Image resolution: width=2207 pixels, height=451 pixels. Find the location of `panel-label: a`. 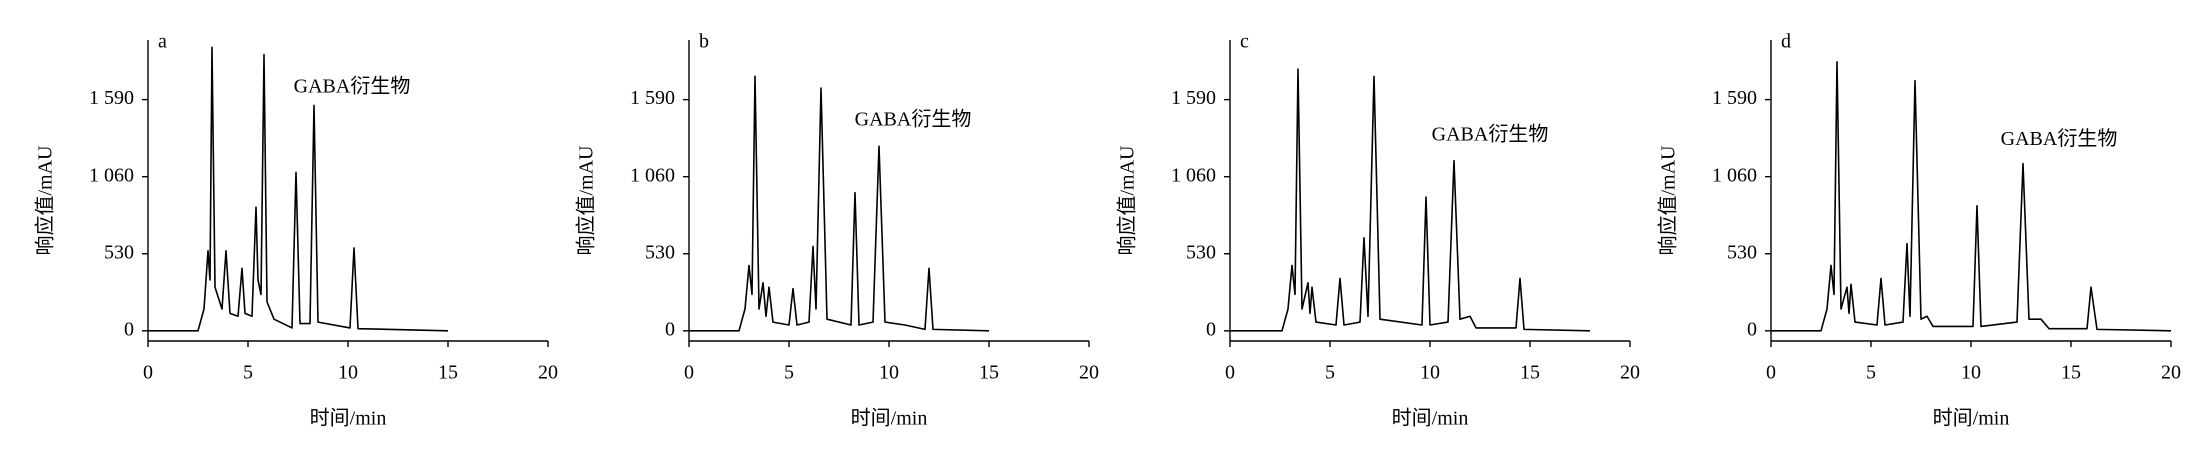

panel-label: a is located at coordinates (162, 42).